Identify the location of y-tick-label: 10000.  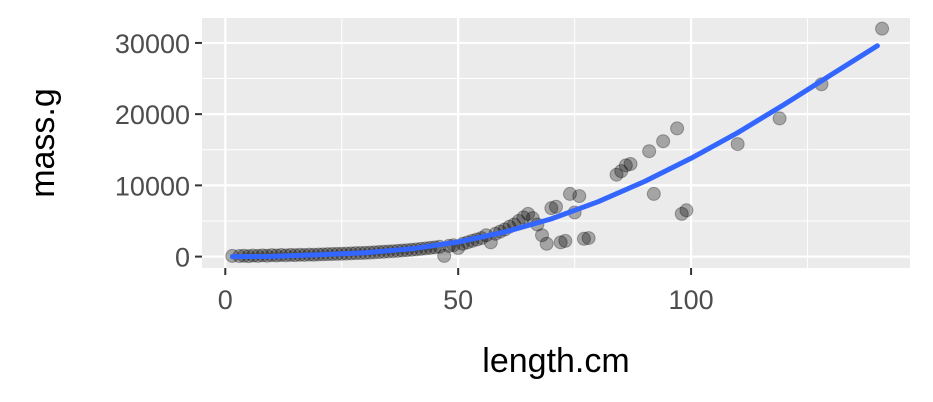
(152, 186).